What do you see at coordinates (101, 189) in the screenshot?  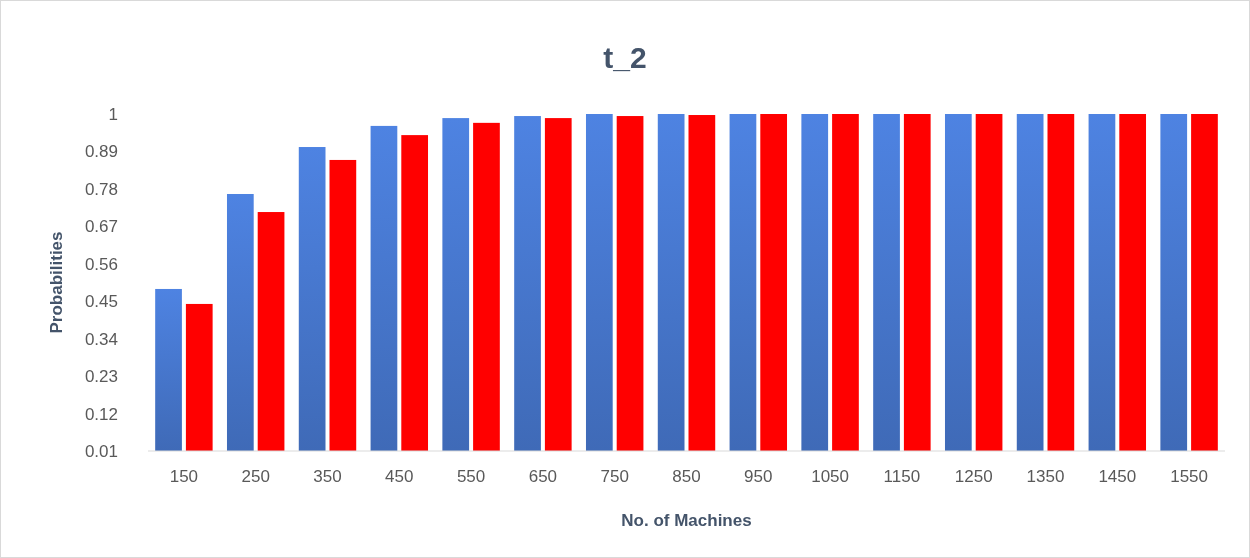 I see `y-tick-label: 0.78` at bounding box center [101, 189].